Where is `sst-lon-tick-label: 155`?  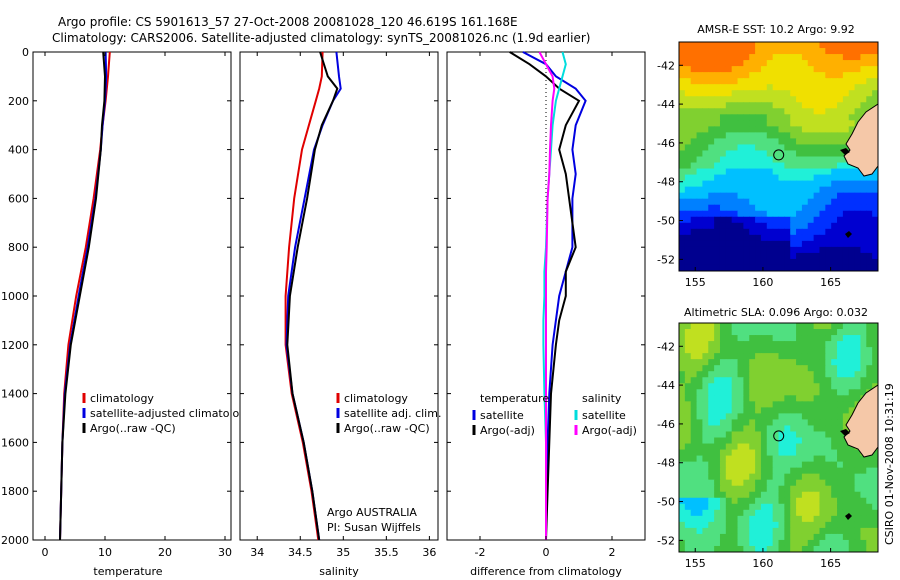 sst-lon-tick-label: 155 is located at coordinates (695, 282).